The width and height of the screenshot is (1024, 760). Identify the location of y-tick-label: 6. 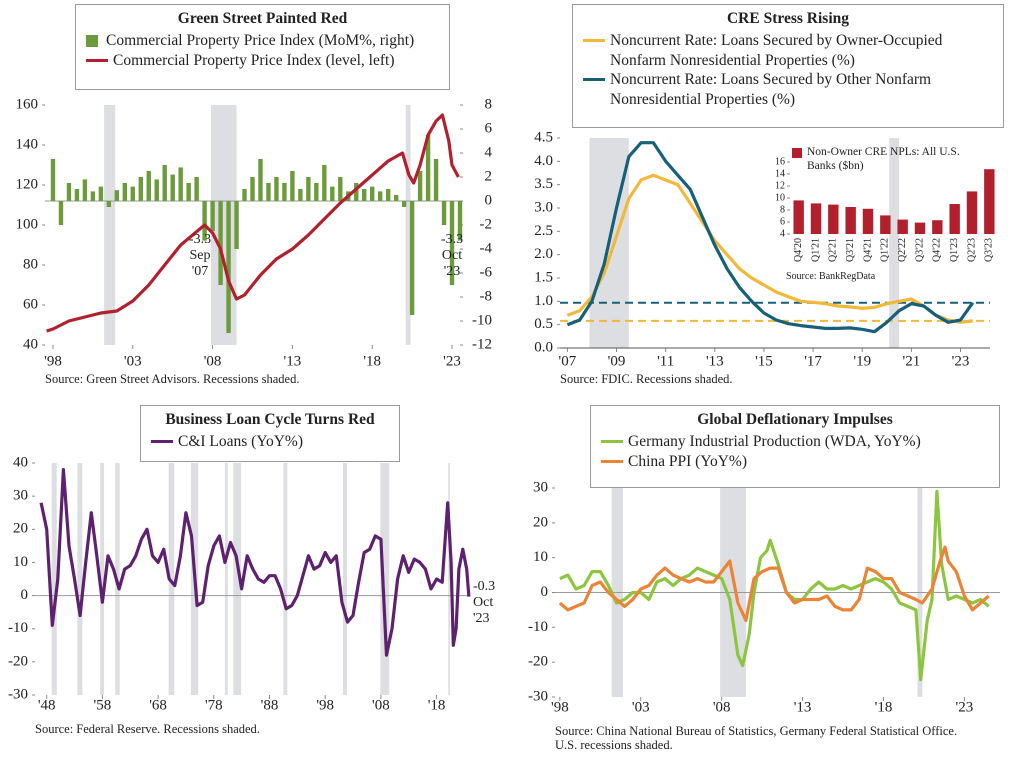
(782, 221).